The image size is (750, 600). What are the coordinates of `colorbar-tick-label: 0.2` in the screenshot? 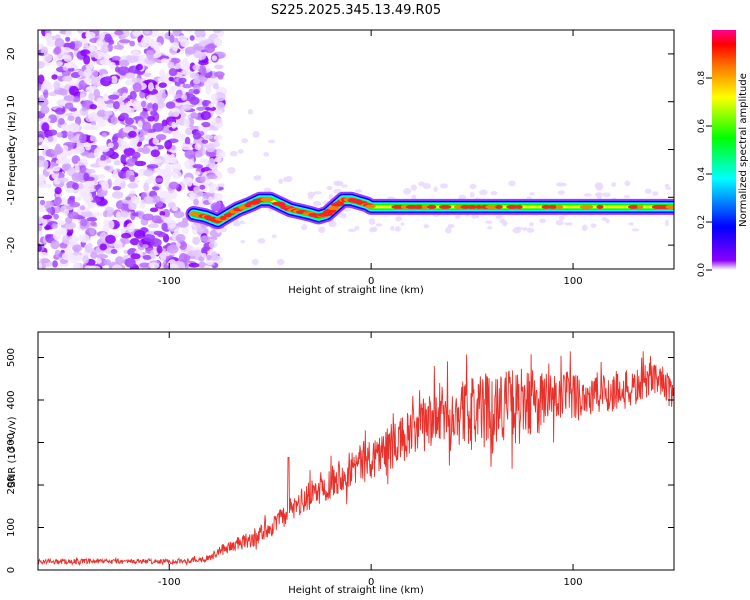 It's located at (702, 222).